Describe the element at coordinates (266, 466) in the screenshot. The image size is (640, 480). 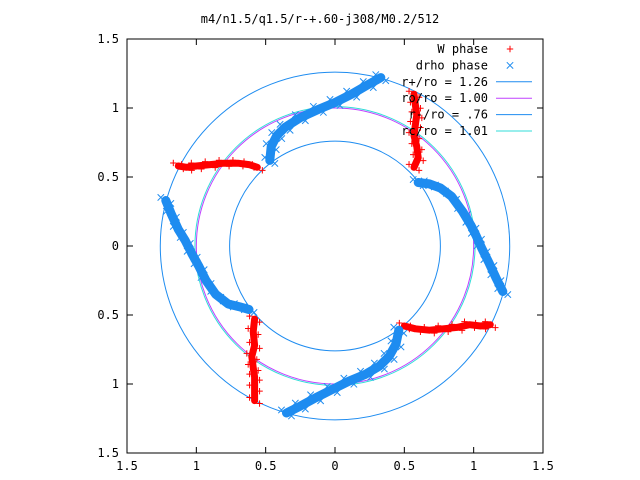
I see `x-tick-label-2: 0.5` at that location.